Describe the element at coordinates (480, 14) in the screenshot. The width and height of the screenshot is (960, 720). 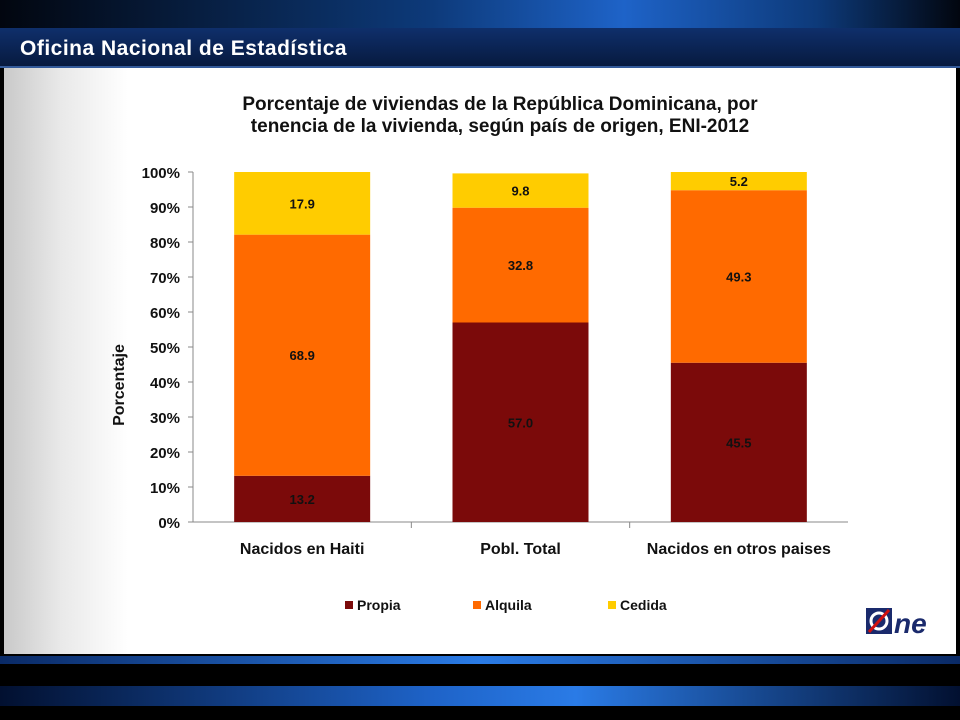
I see `top-decor-band` at that location.